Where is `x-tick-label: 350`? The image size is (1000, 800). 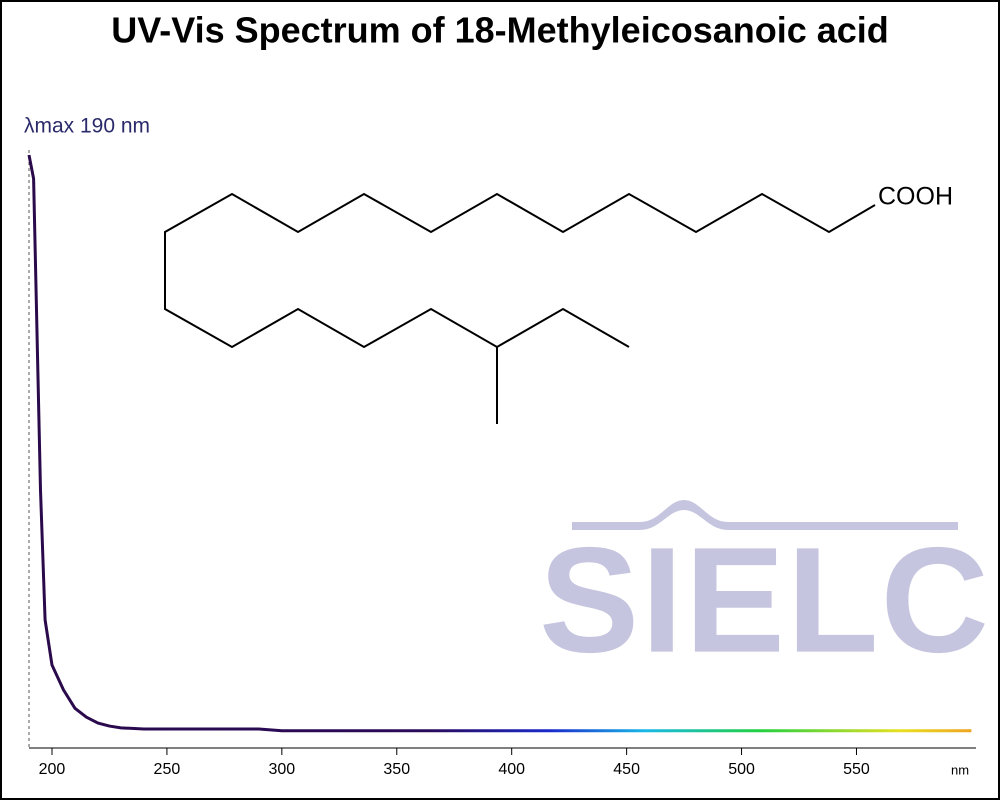
x-tick-label: 350 is located at coordinates (396, 769).